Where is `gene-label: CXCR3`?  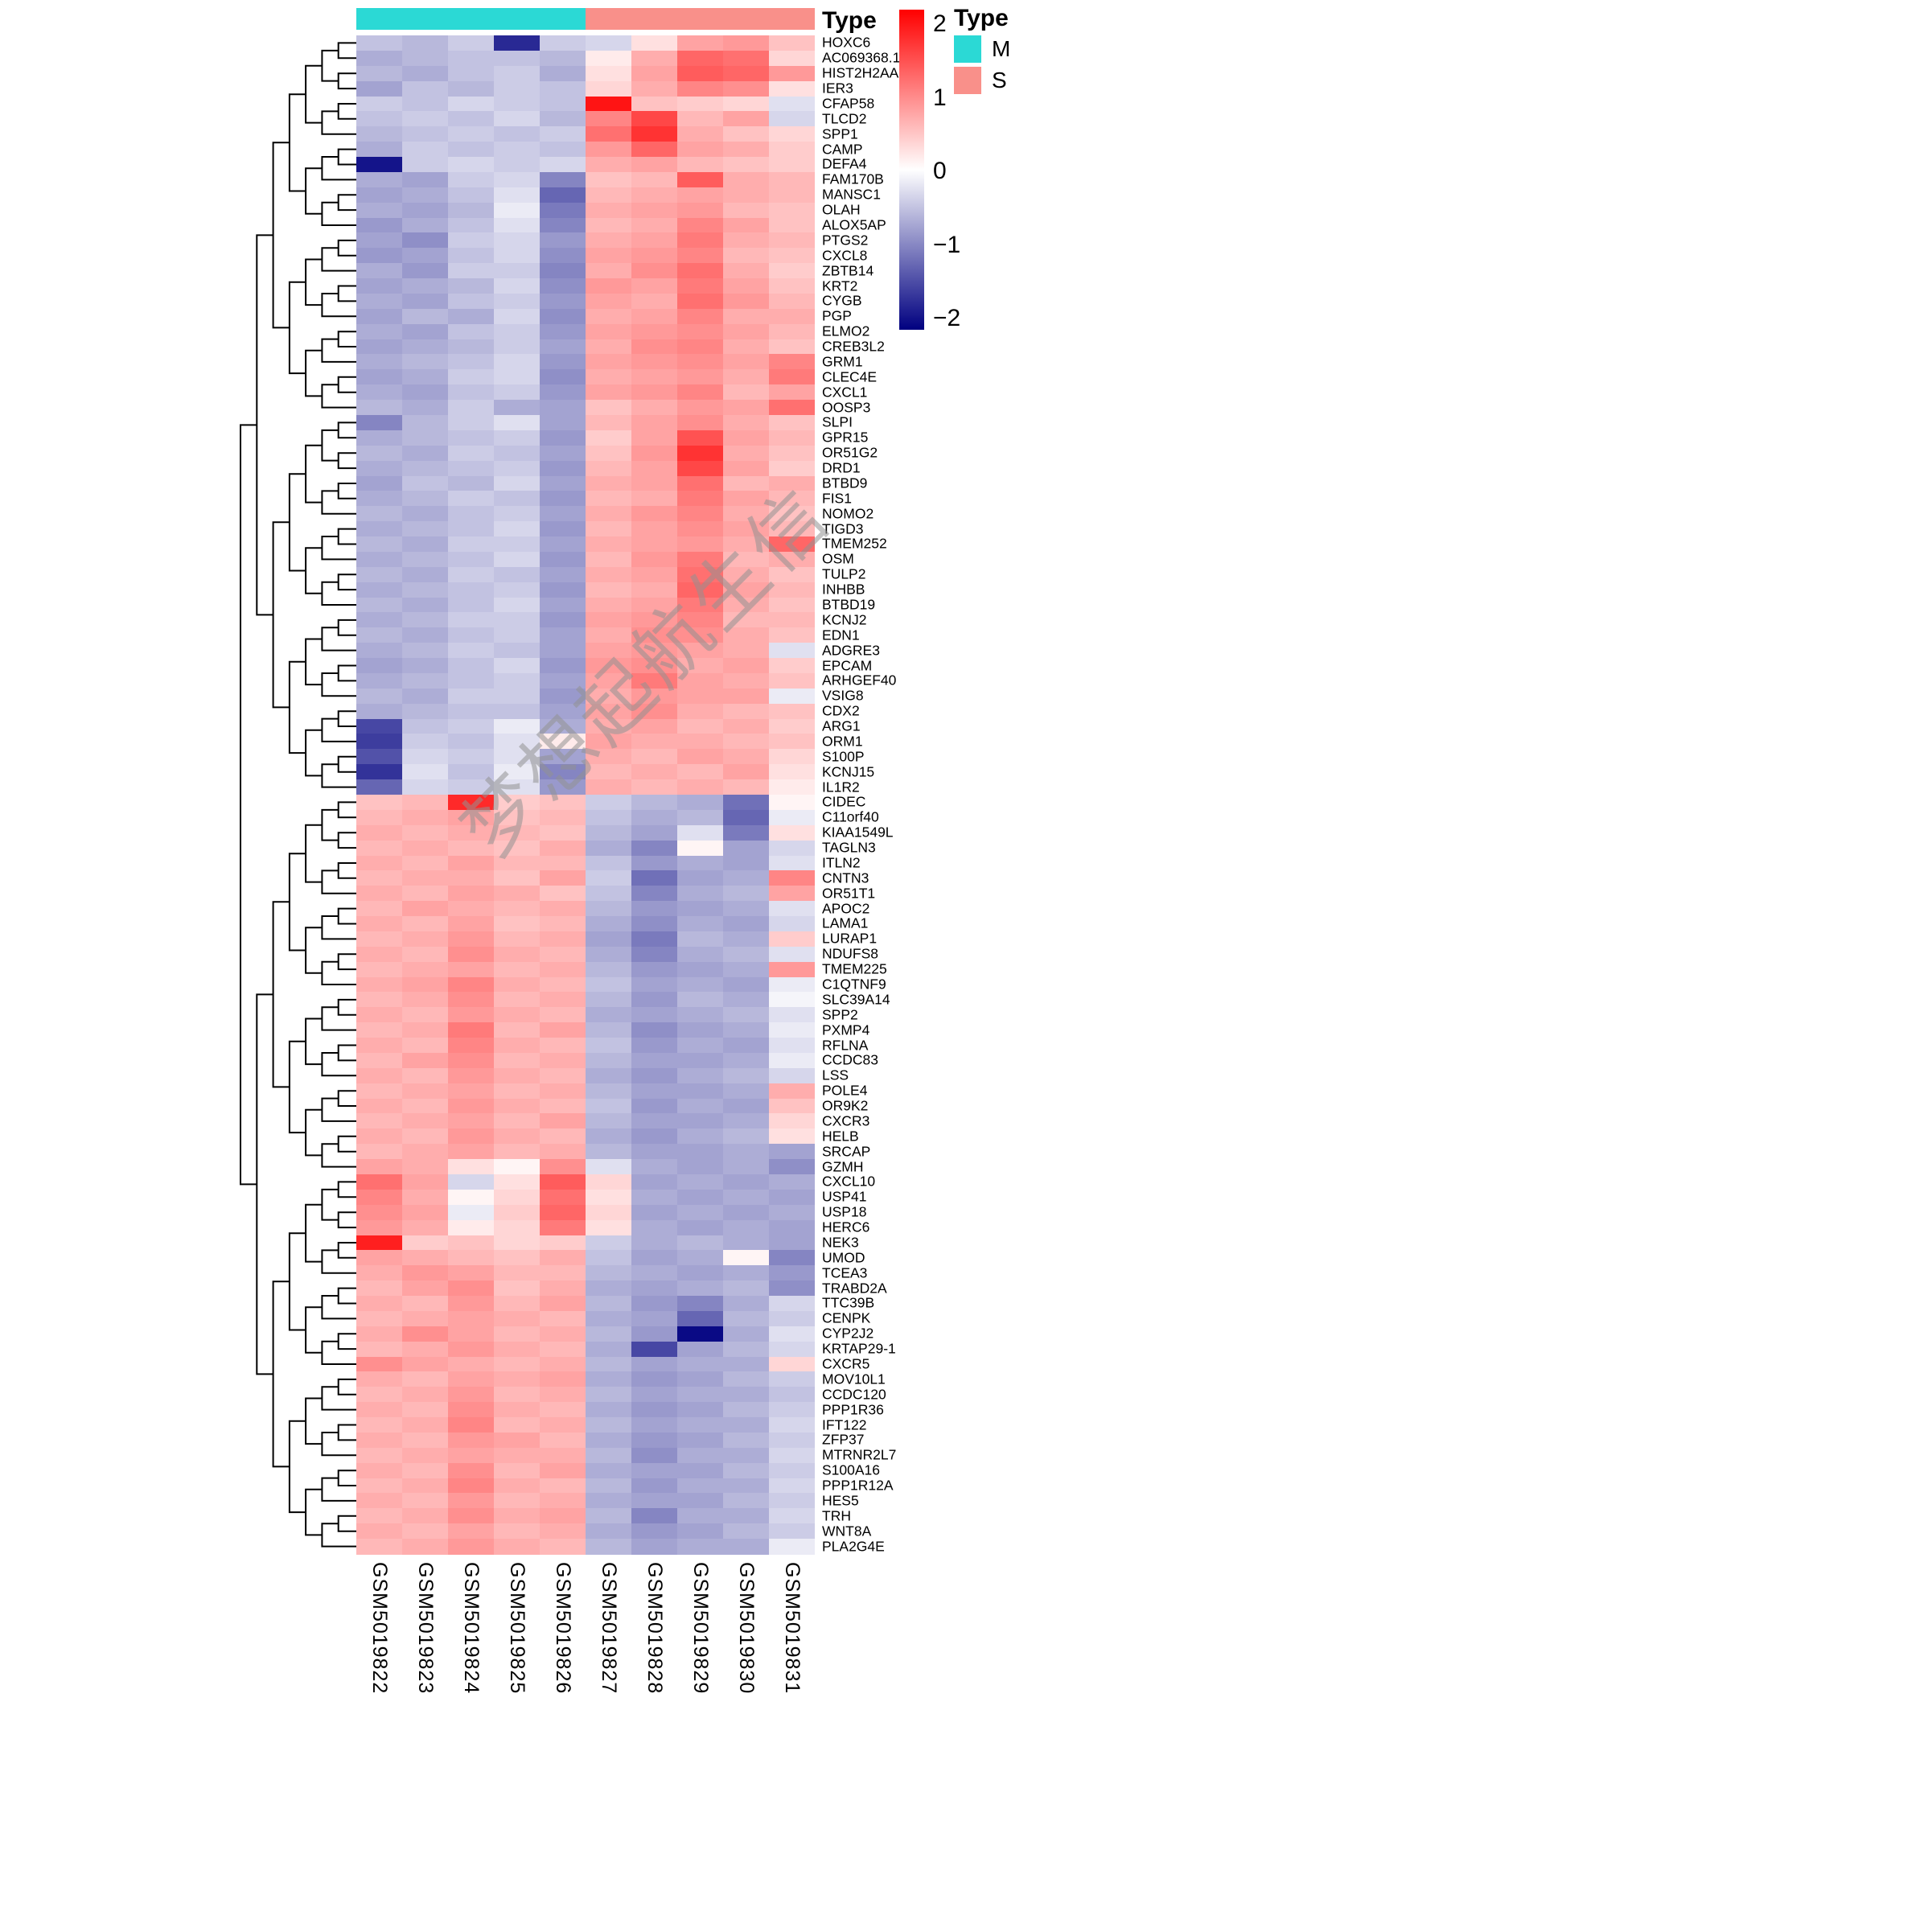 gene-label: CXCR3 is located at coordinates (846, 1120).